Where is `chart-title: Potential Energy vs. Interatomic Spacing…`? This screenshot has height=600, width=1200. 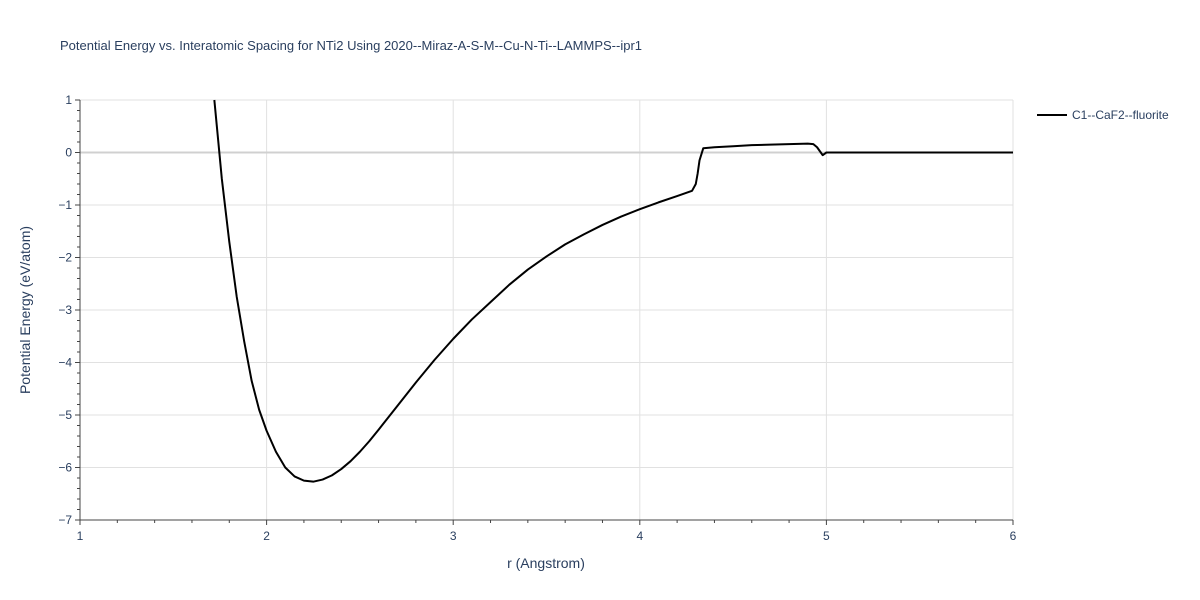
chart-title: Potential Energy vs. Interatomic Spacing… is located at coordinates (351, 45).